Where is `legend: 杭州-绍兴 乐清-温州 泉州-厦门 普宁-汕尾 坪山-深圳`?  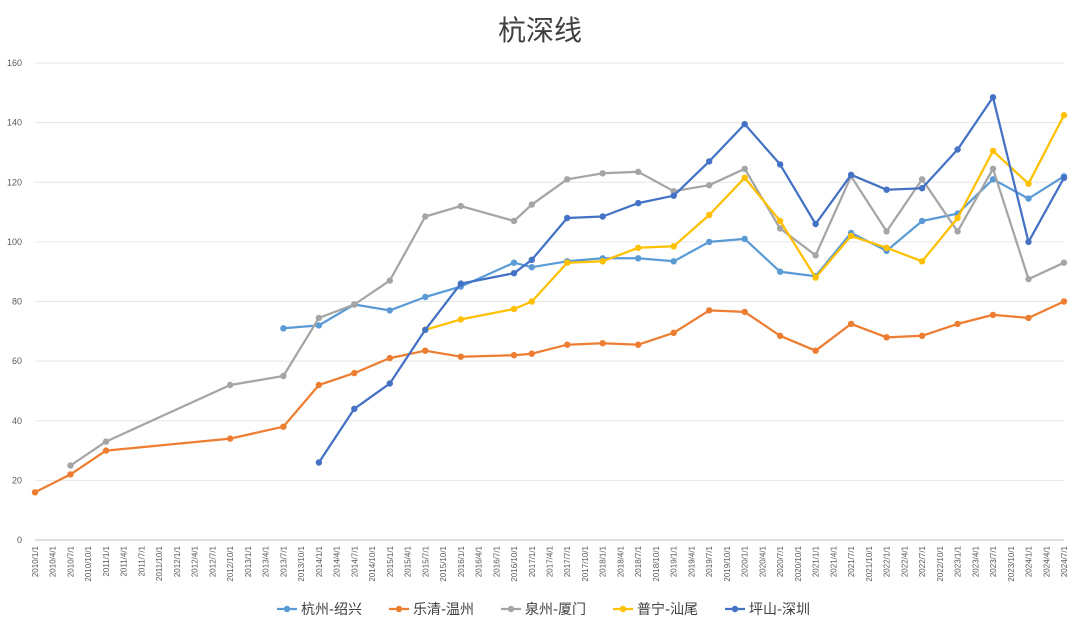
legend: 杭州-绍兴 乐清-温州 泉州-厦门 普宁-汕尾 坪山-深圳 is located at coordinates (543, 609).